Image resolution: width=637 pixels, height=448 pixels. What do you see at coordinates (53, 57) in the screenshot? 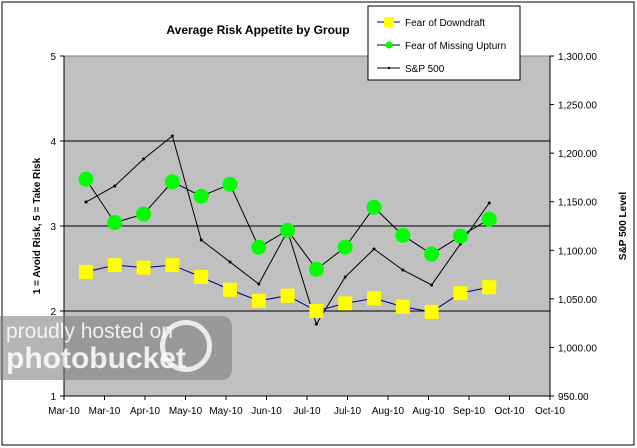
I see `y-tick-label: 5` at bounding box center [53, 57].